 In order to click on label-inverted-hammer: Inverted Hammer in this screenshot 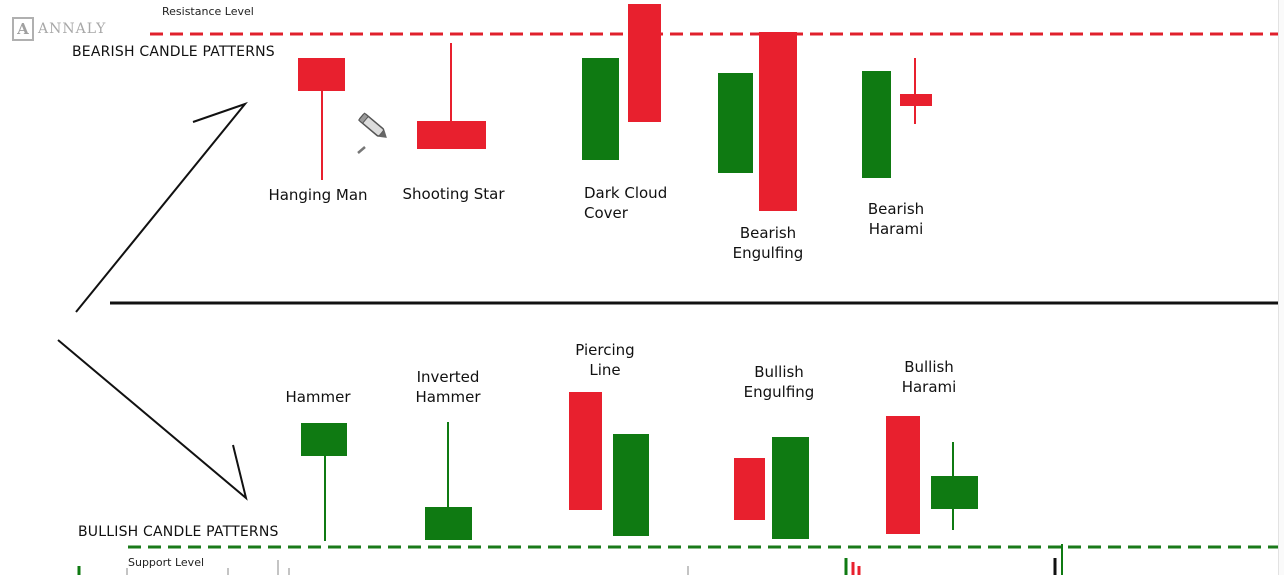, I will do `click(448, 387)`.